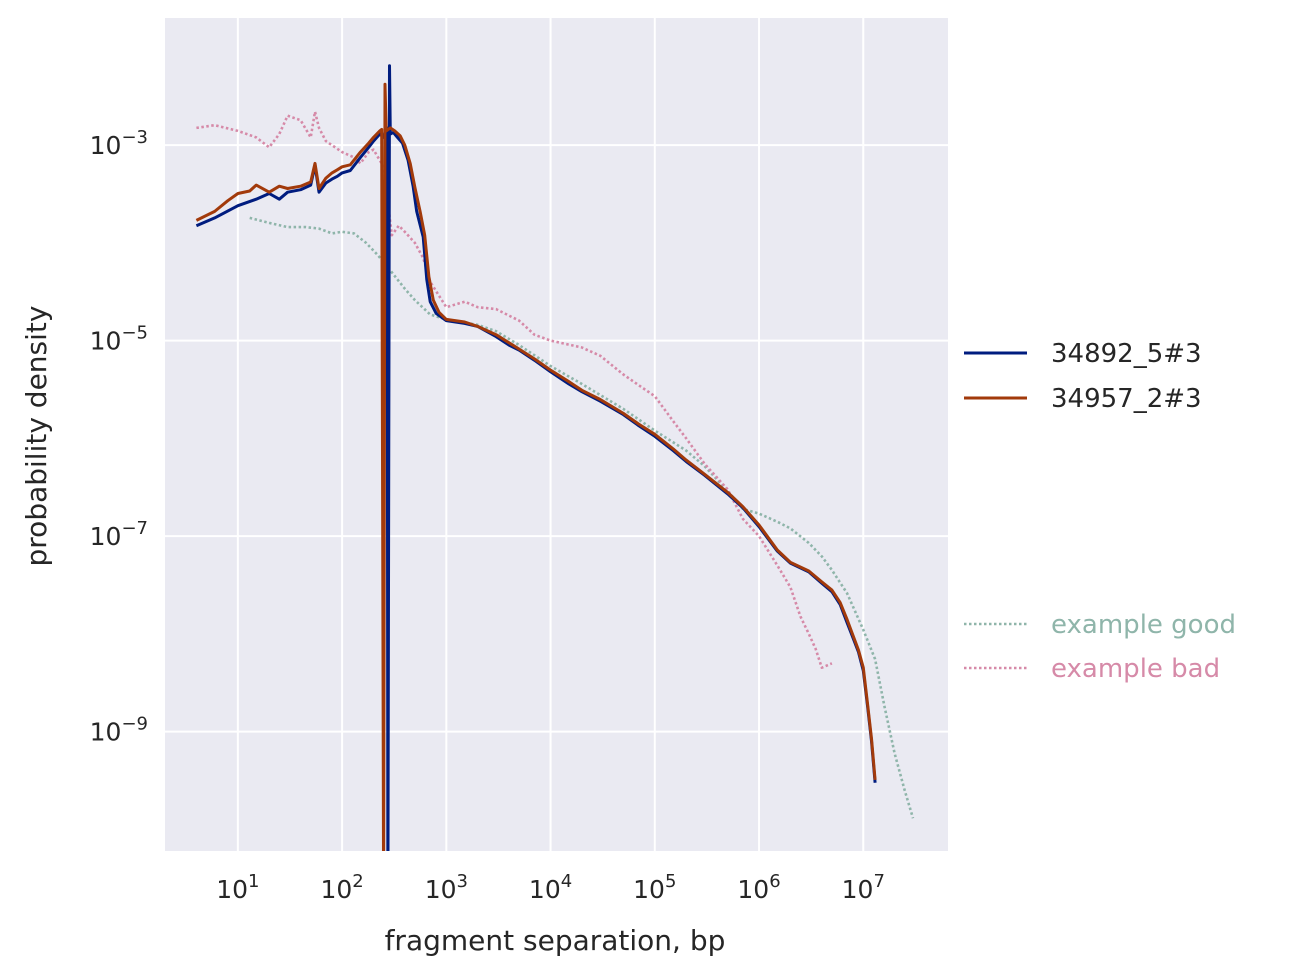 This screenshot has height=976, width=1295. What do you see at coordinates (119, 143) in the screenshot?
I see `y-tick-label: 10⁻³` at bounding box center [119, 143].